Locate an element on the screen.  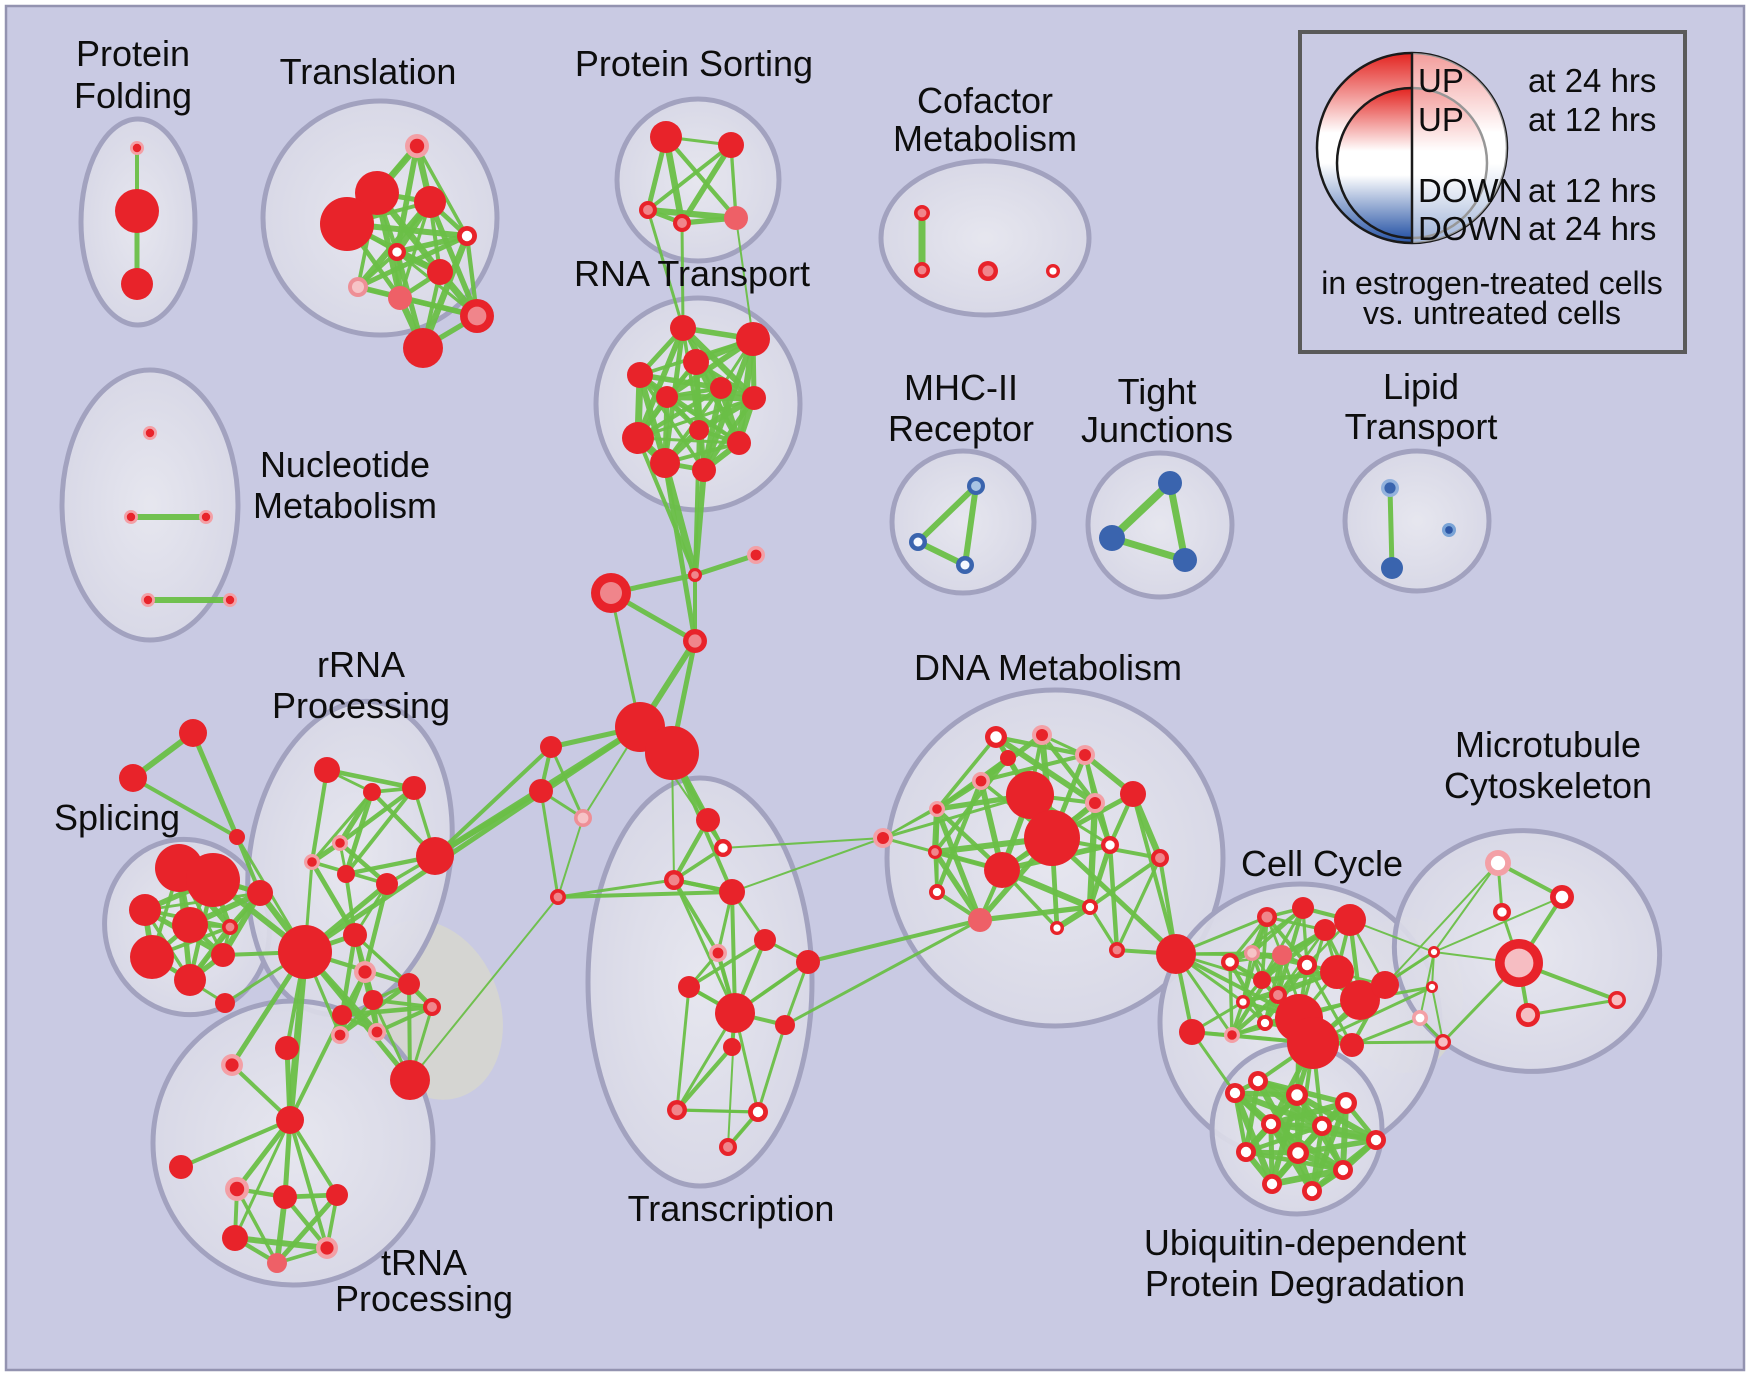
cluster-ellipse-lipid-transport is located at coordinates (1417, 521).